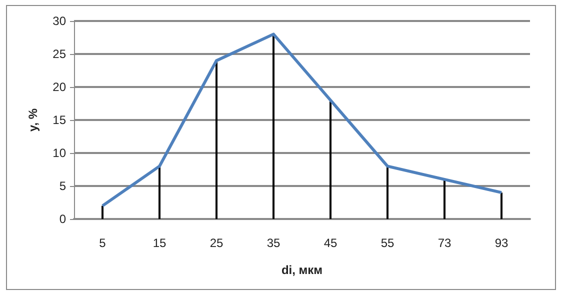 The height and width of the screenshot is (296, 564). What do you see at coordinates (273, 243) in the screenshot?
I see `x-tick-label: 35` at bounding box center [273, 243].